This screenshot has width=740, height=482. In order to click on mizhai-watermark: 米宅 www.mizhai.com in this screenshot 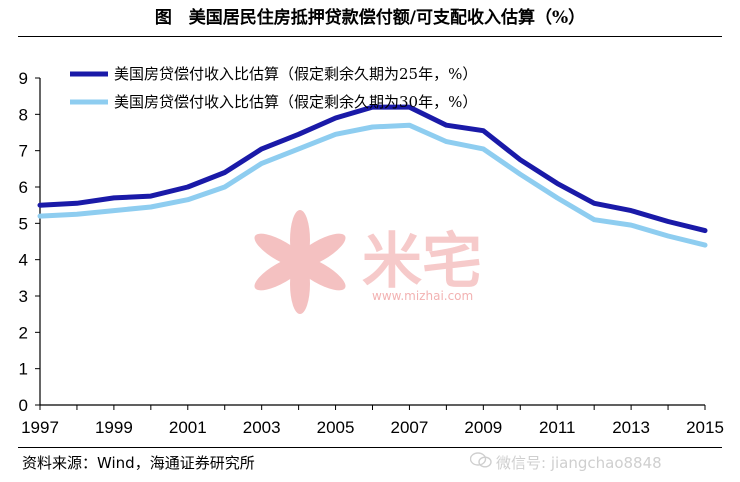, I will do `click(368, 262)`.